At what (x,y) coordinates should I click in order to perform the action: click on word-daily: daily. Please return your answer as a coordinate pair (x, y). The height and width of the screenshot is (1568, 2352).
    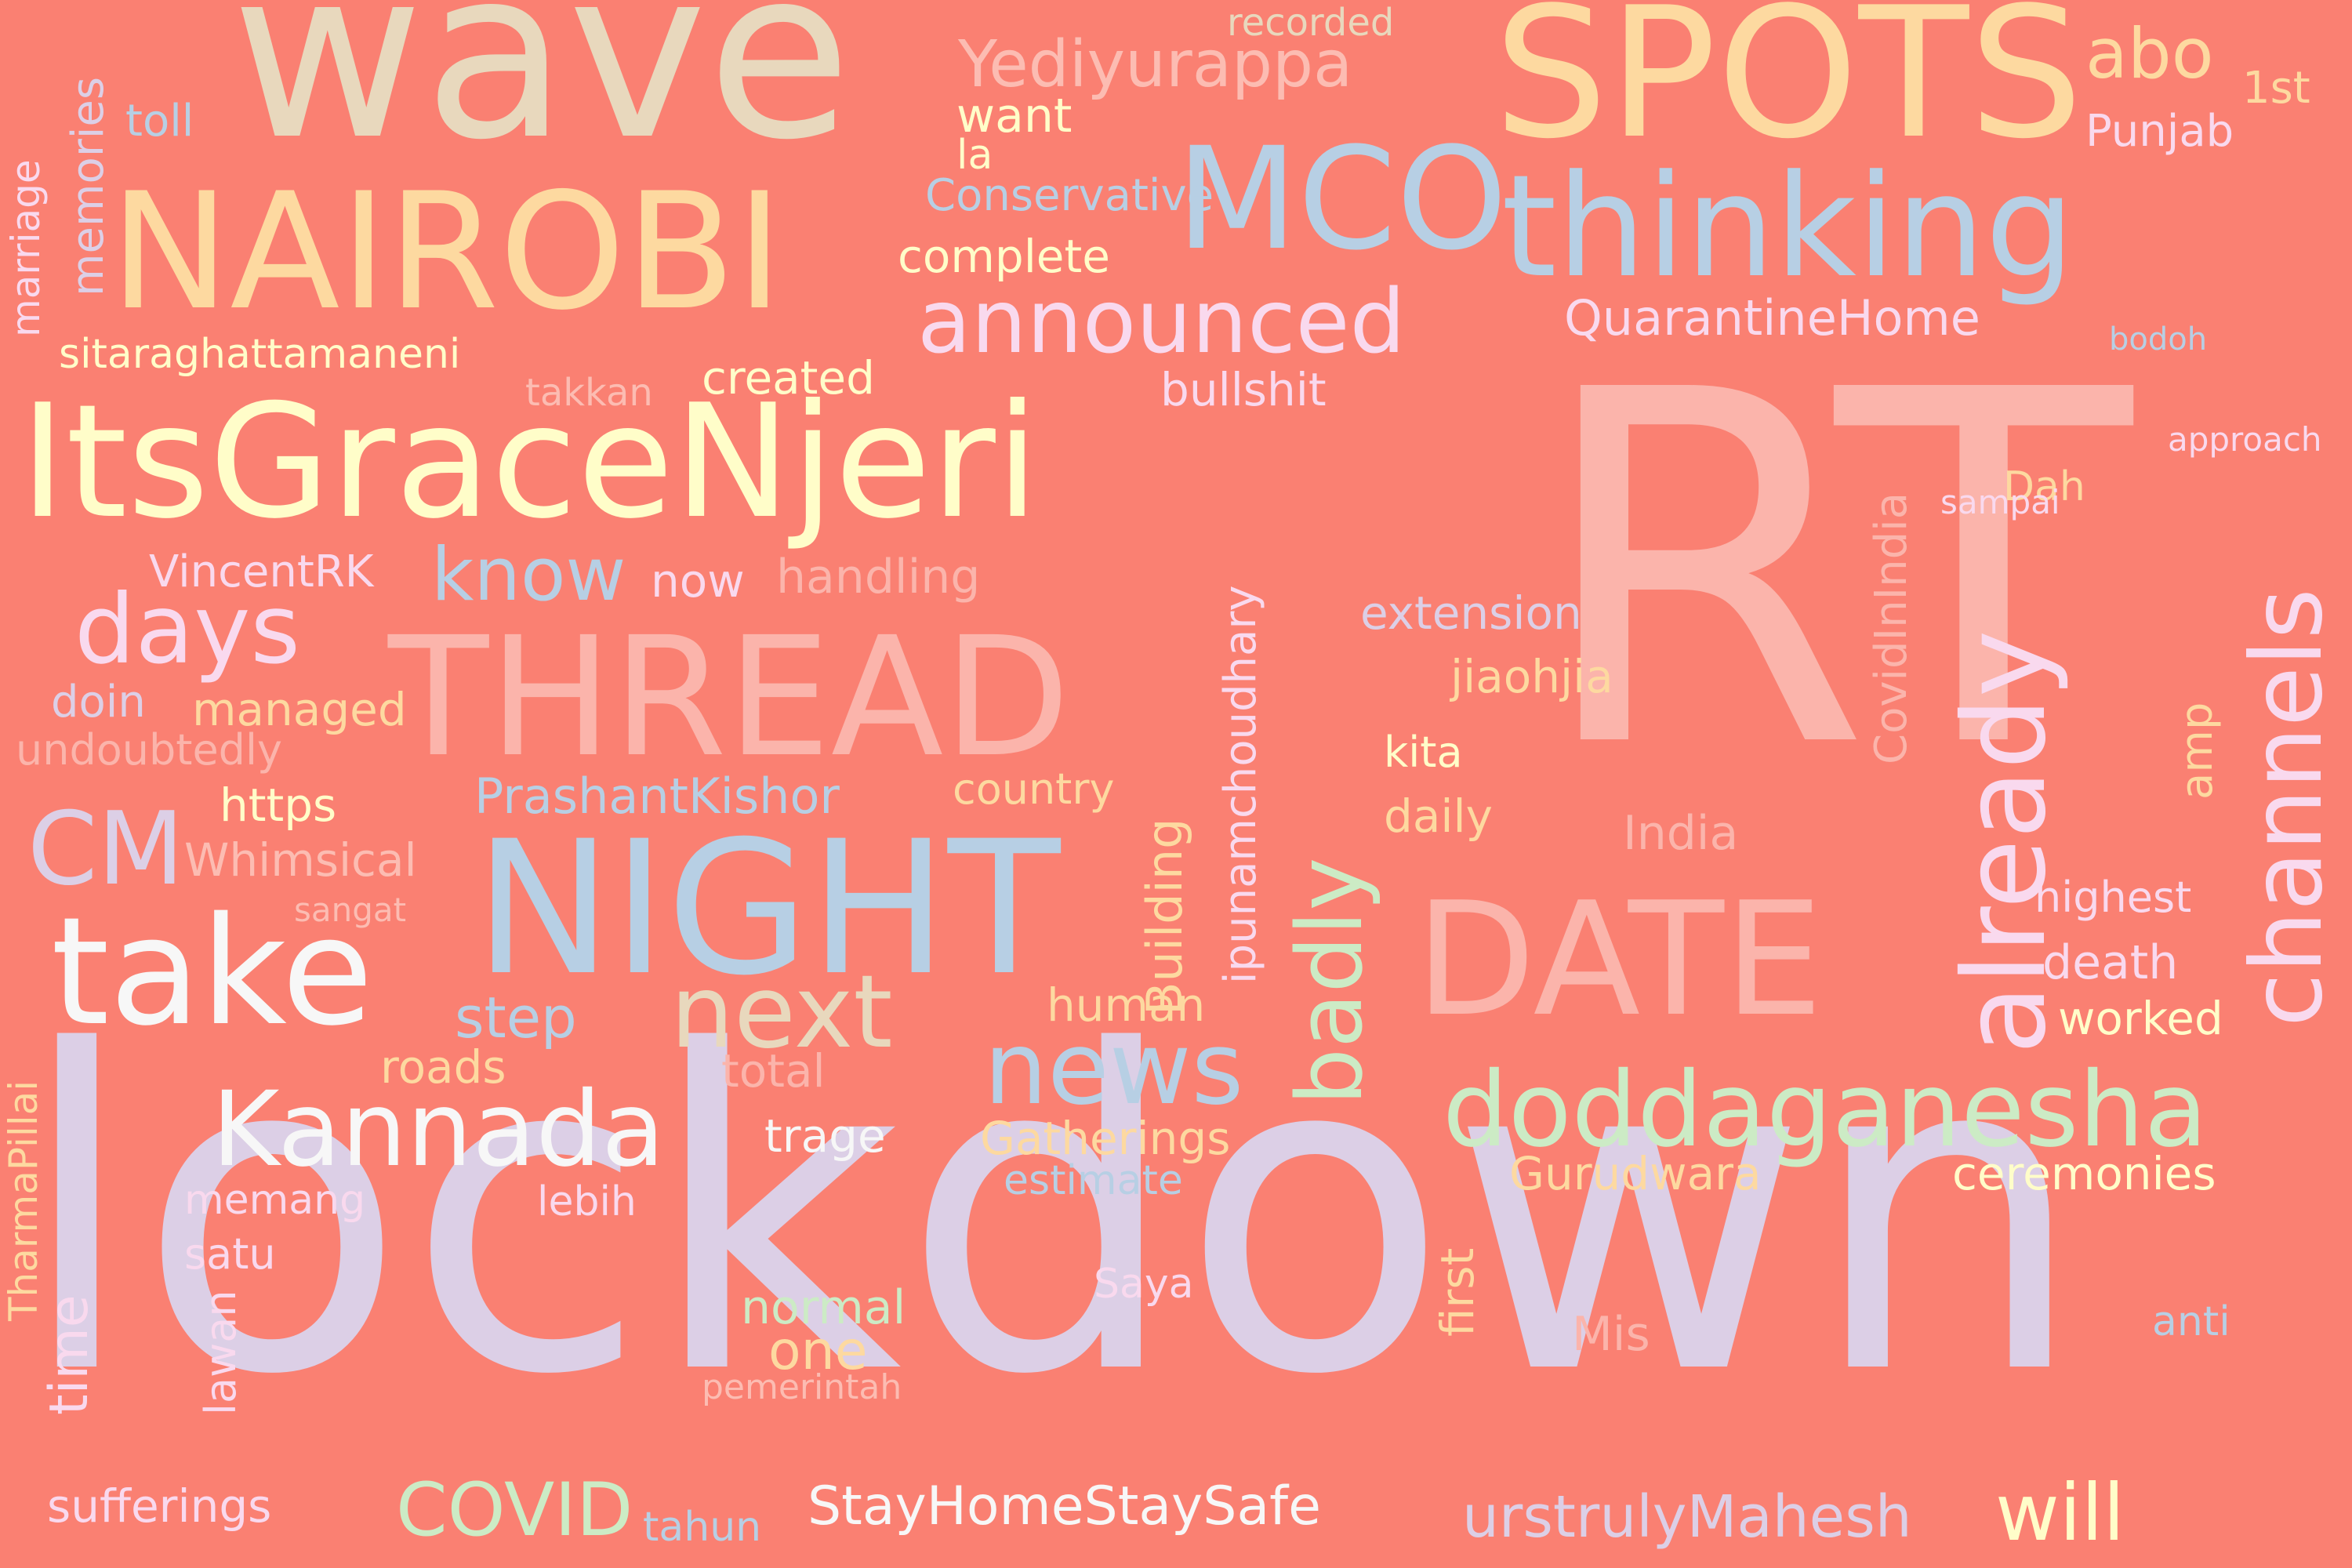
    Looking at the image, I should click on (1438, 816).